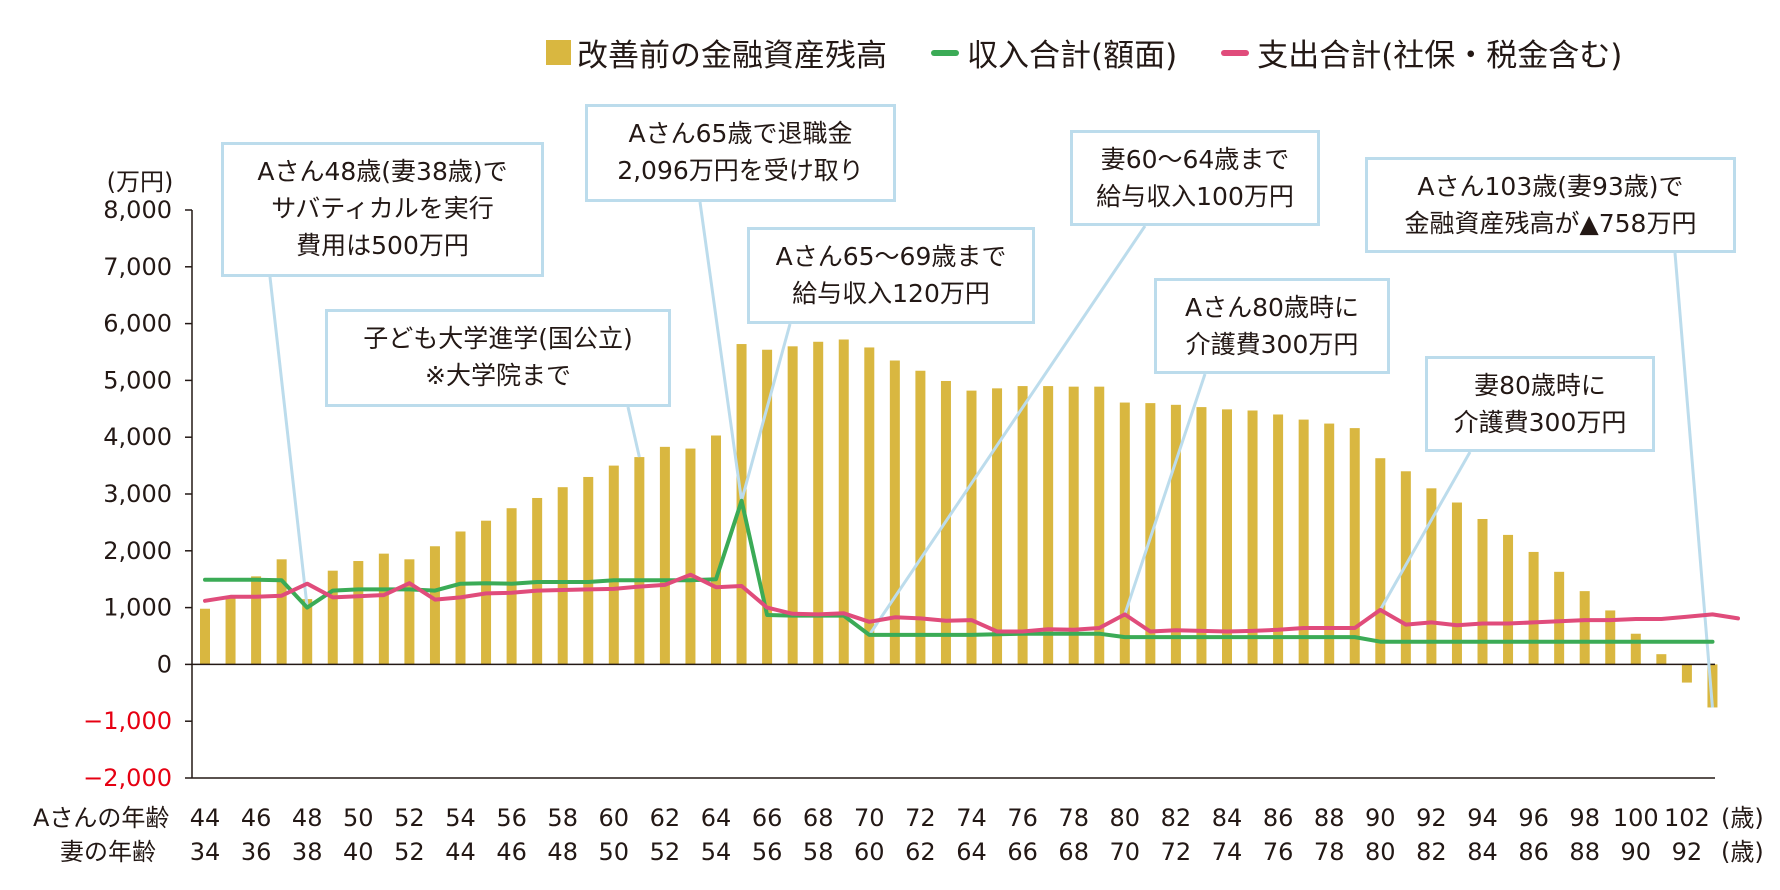 The height and width of the screenshot is (890, 1780). What do you see at coordinates (1550, 186) in the screenshot?
I see `annotation-text: Aさん103歳(妻93歳)で` at bounding box center [1550, 186].